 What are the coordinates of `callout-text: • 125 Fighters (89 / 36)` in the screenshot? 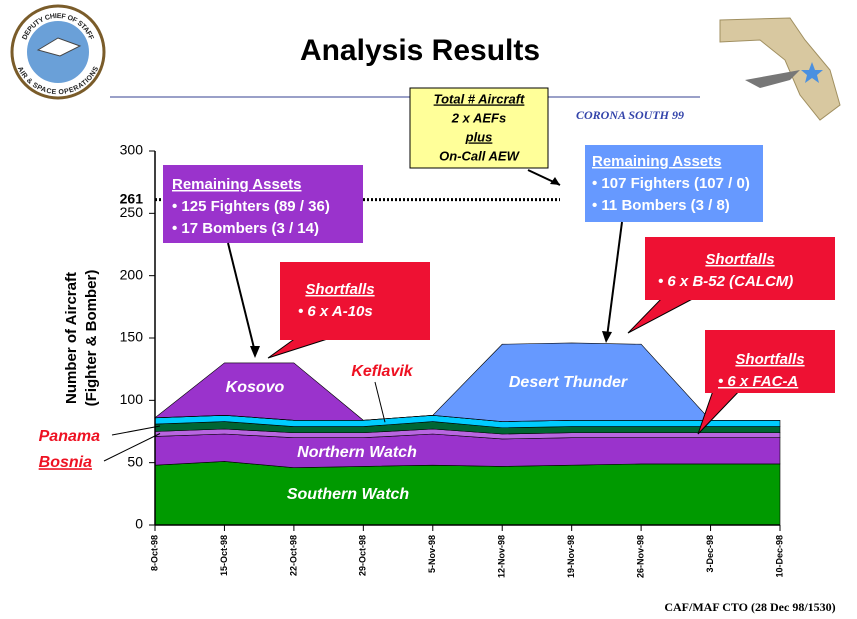 It's located at (251, 206).